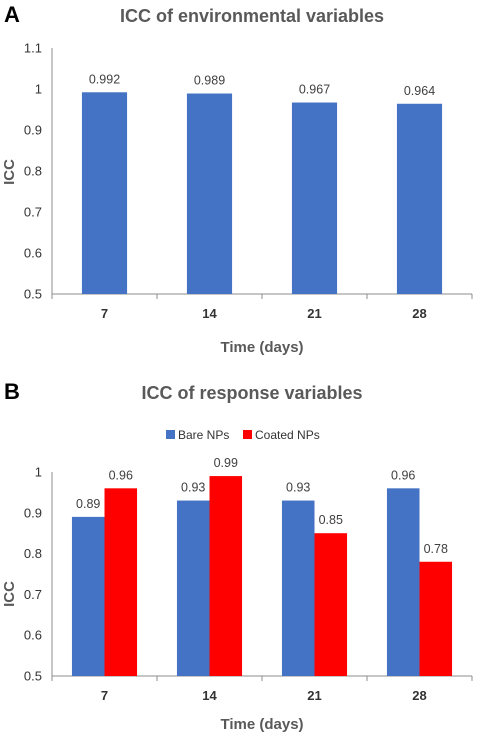 The height and width of the screenshot is (737, 484). What do you see at coordinates (33, 130) in the screenshot?
I see `chart-a-ytick-label-4: 0.9` at bounding box center [33, 130].